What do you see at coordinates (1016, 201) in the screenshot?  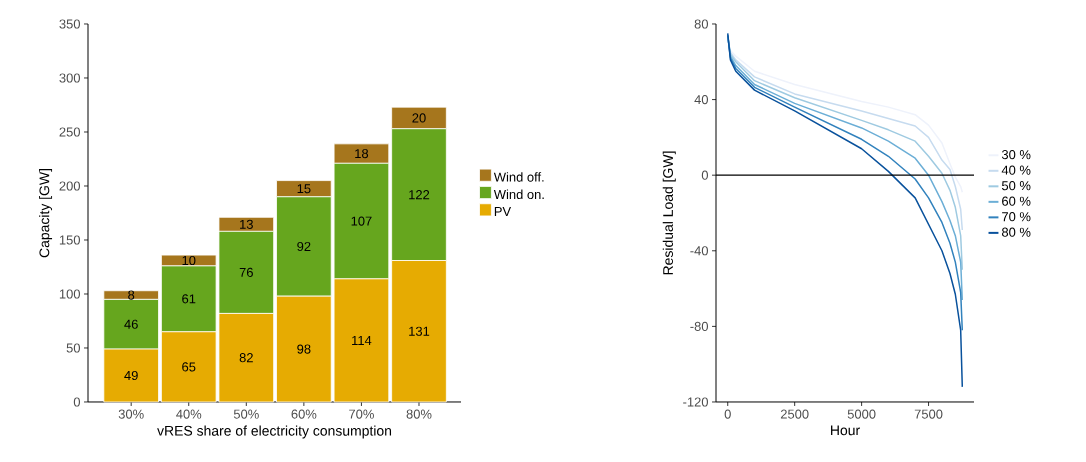 I see `legend-label: 60 %` at bounding box center [1016, 201].